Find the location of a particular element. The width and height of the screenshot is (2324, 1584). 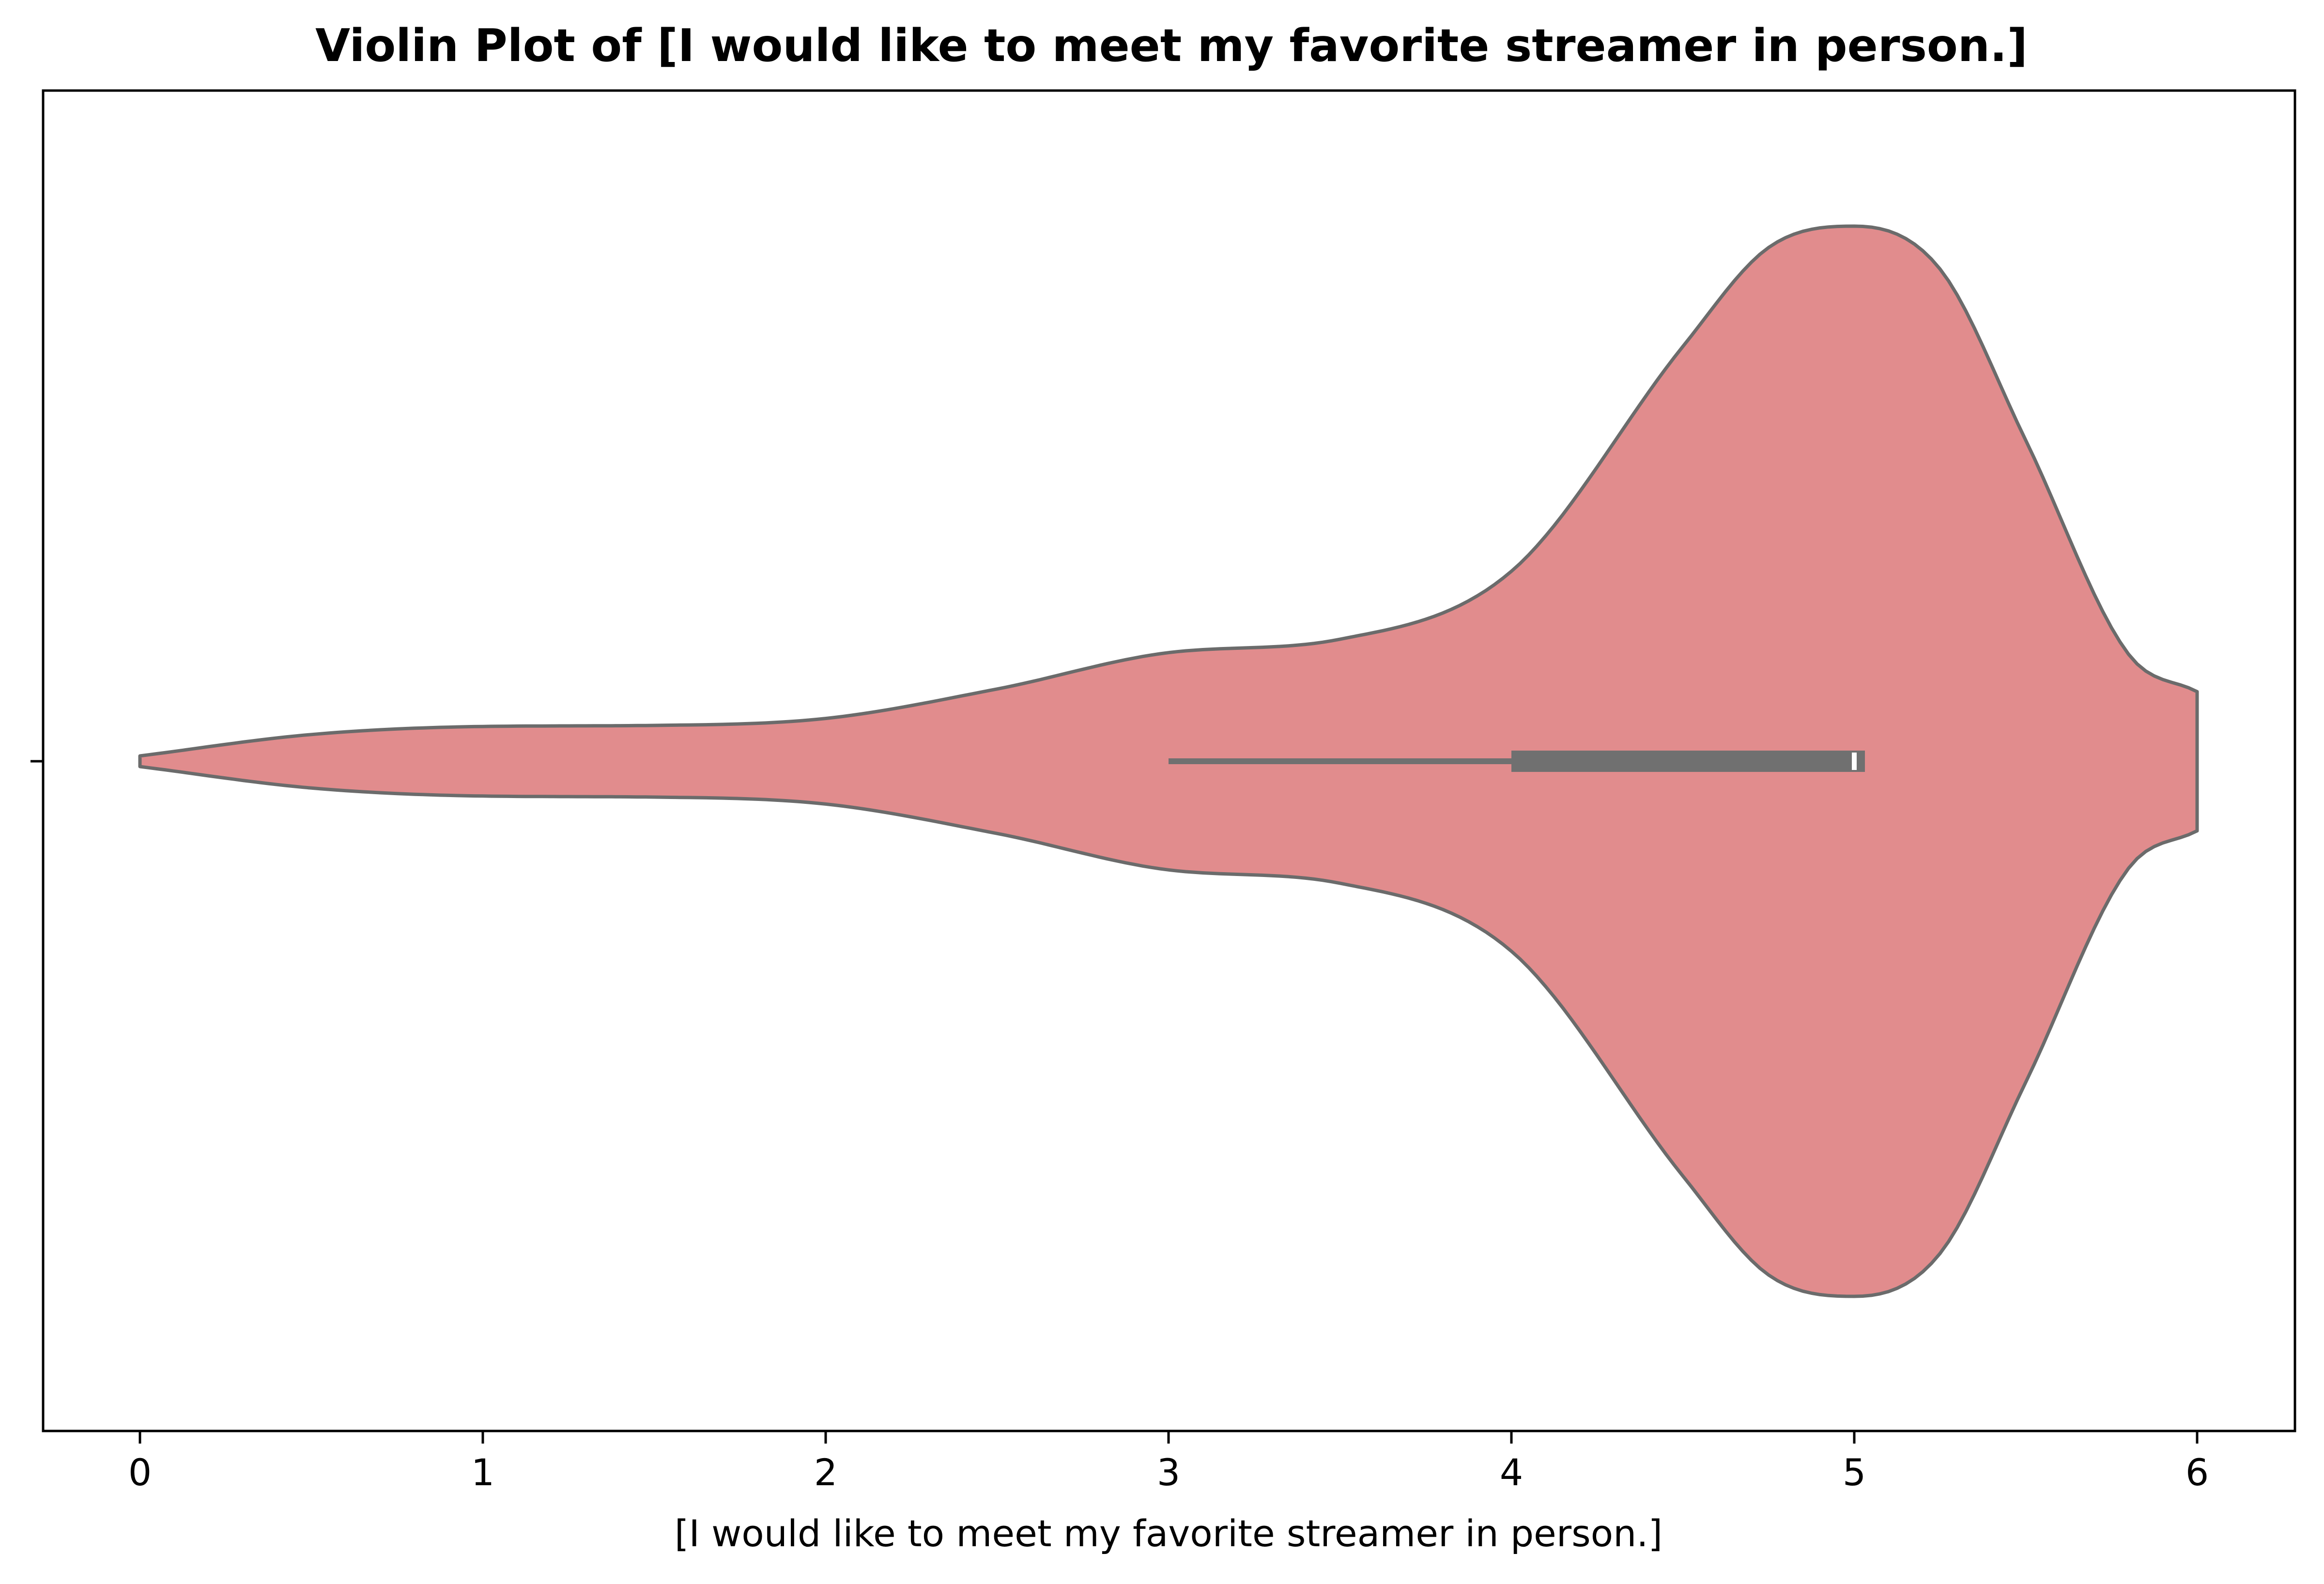

x-tick-label: 5 is located at coordinates (1854, 1472).